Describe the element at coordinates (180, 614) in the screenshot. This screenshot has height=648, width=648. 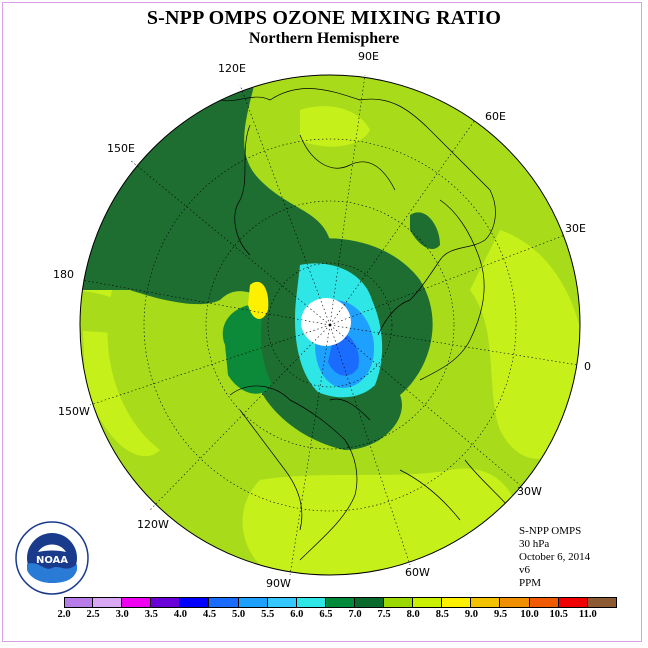
I see `colorbar-label: 4.0` at that location.